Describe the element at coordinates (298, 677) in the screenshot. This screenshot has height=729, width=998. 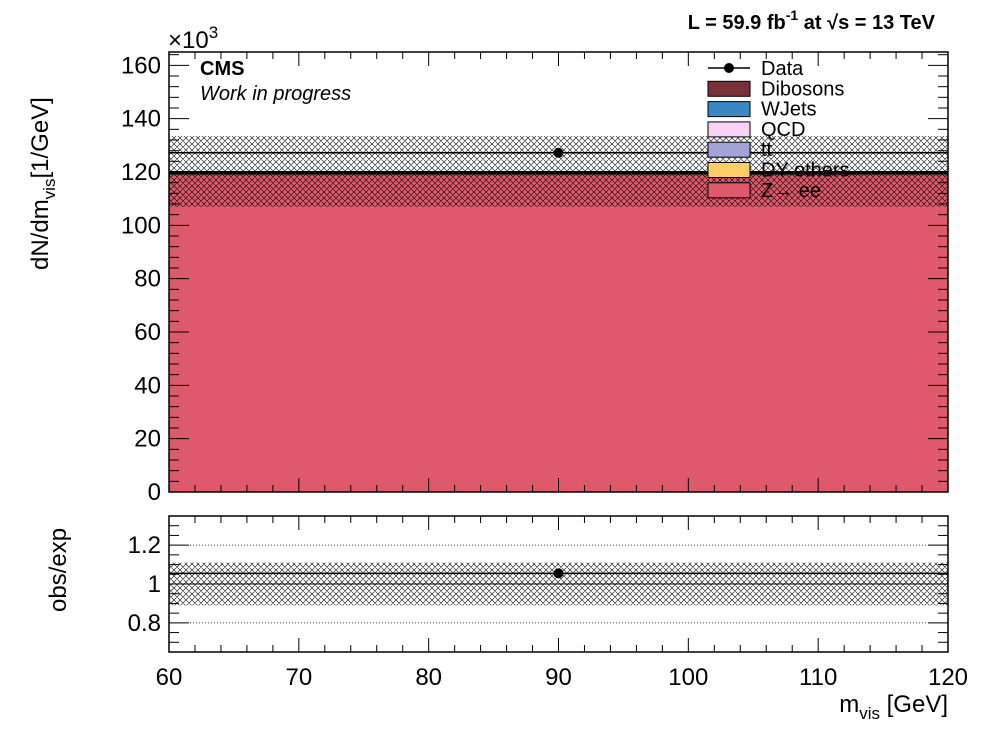
I see `x-tick-label: 70` at that location.